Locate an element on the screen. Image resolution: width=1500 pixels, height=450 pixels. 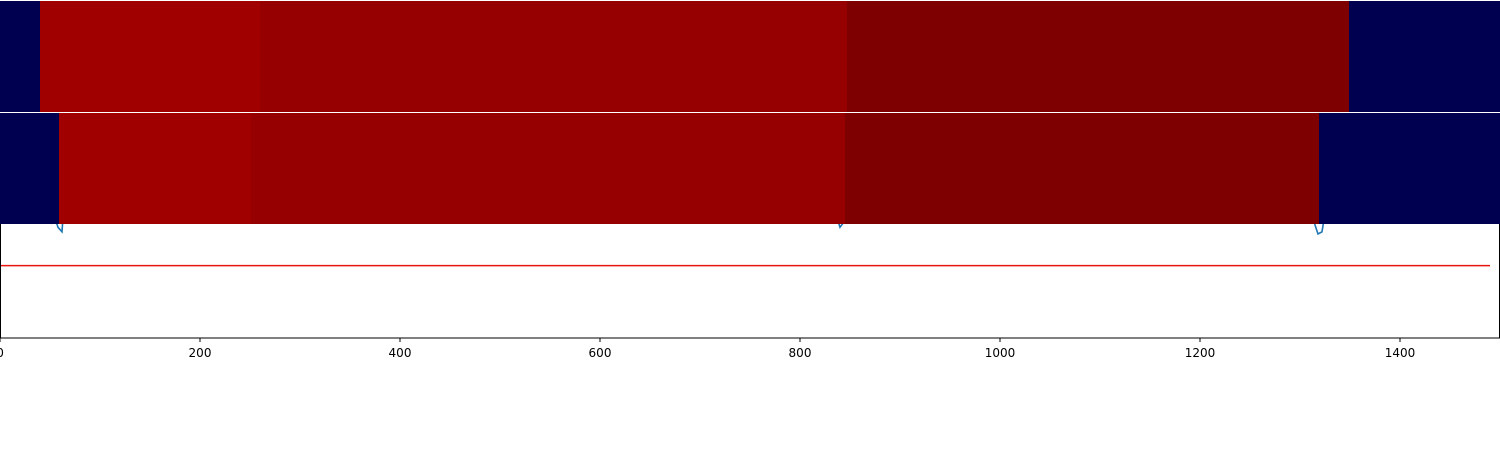
x-tick-label: 600 is located at coordinates (600, 353).